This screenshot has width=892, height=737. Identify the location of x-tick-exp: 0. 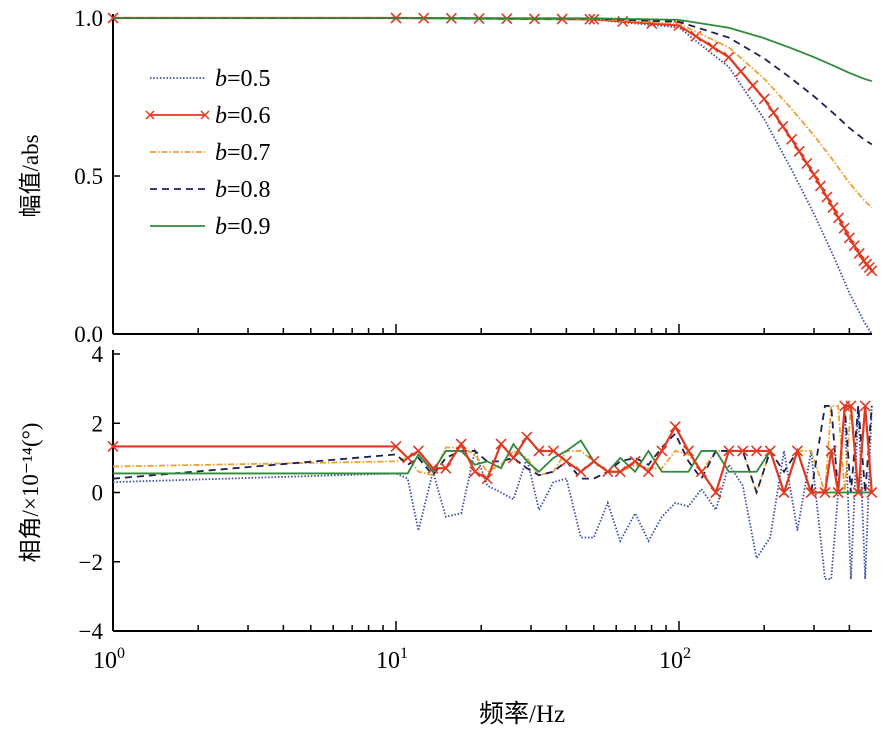
(121, 653).